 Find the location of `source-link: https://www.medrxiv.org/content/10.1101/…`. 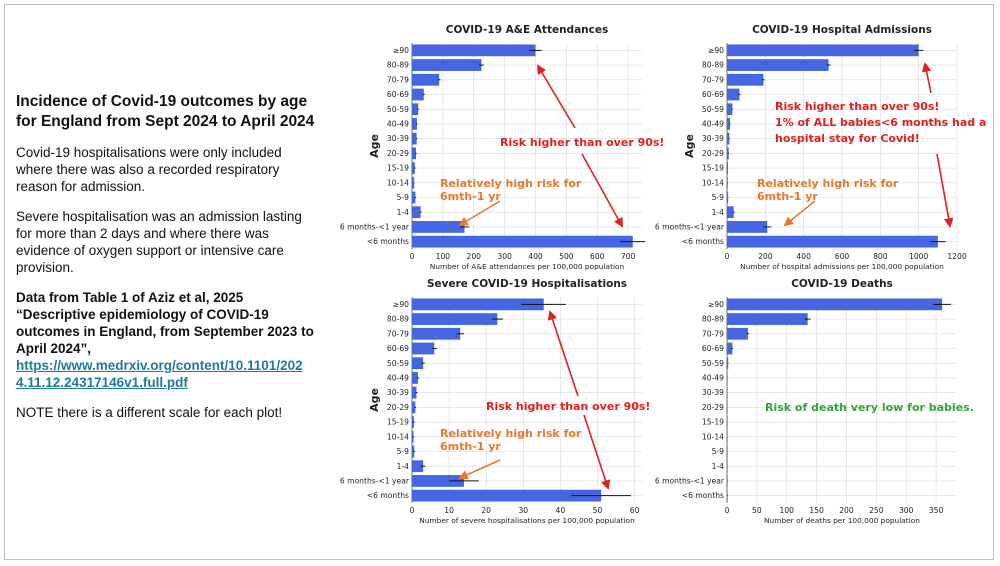

source-link: https://www.medrxiv.org/content/10.1101/… is located at coordinates (159, 374).